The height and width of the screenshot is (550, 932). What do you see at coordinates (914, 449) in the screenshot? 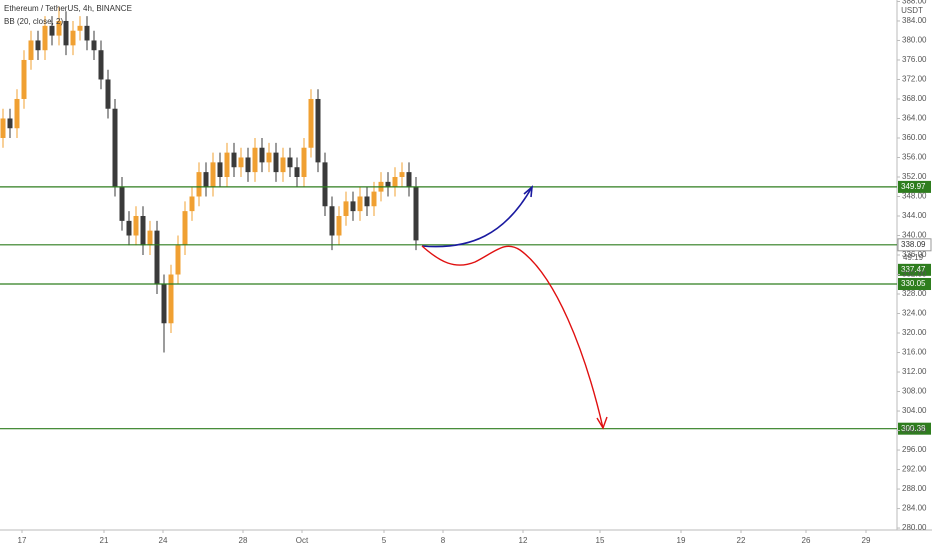
I see `y-tick-label: 296.00` at bounding box center [914, 449].